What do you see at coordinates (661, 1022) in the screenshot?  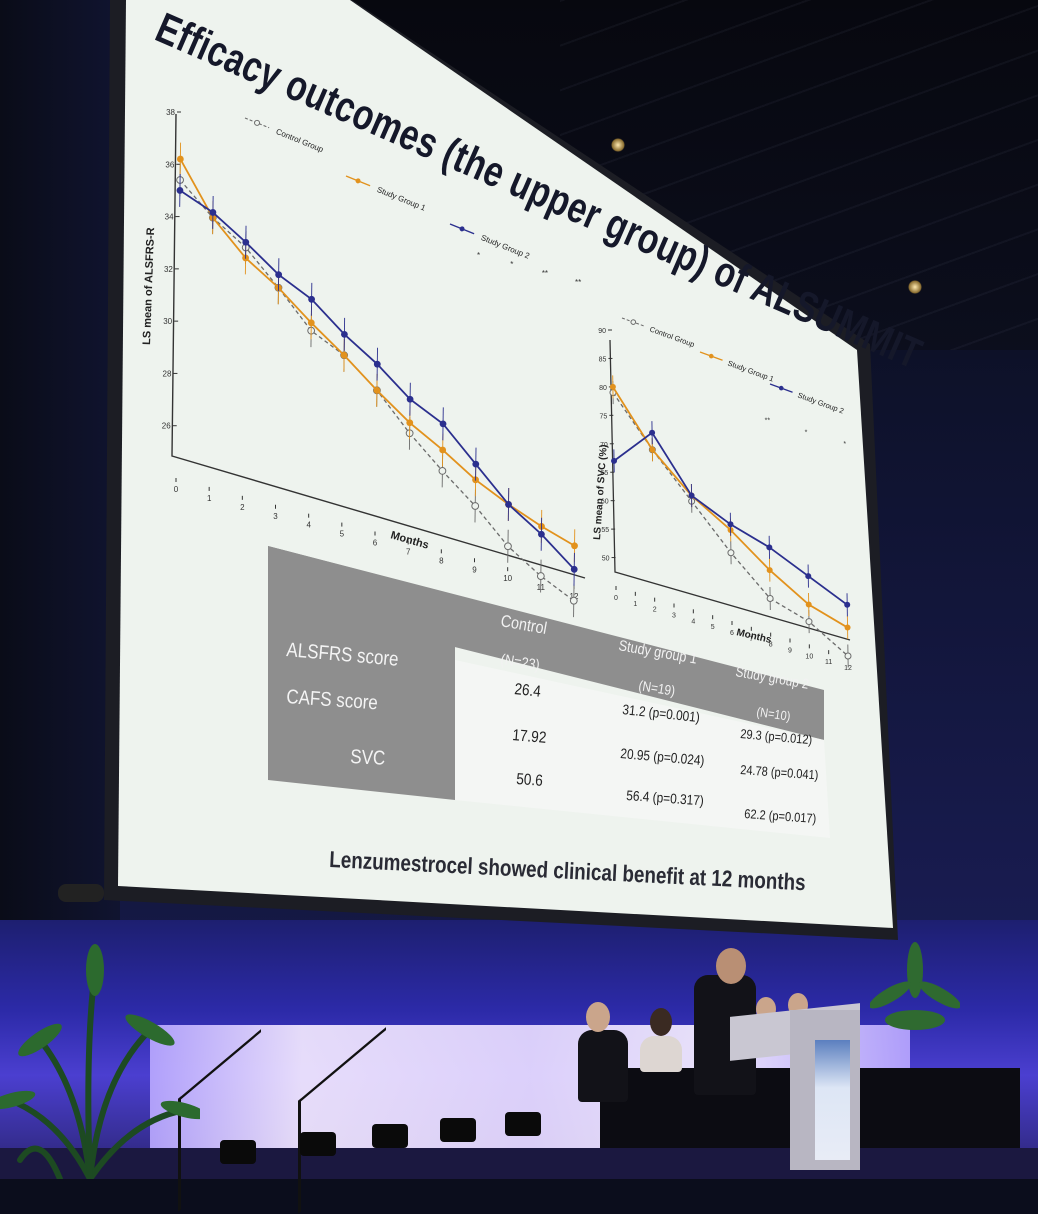 I see `panelist-2-head` at bounding box center [661, 1022].